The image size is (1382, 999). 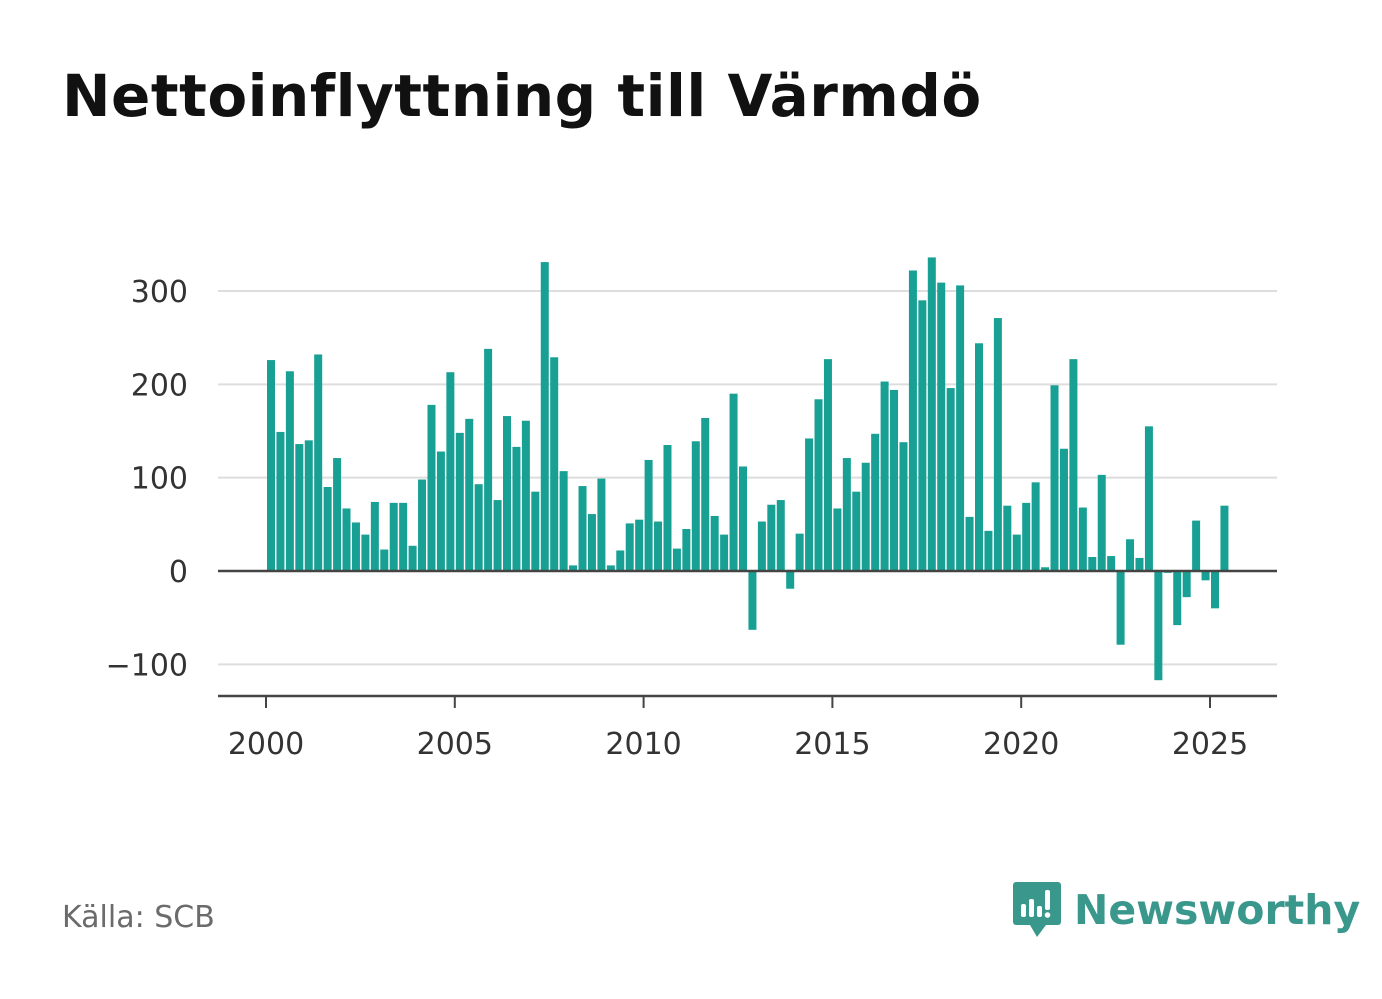 I want to click on y-tick-label: 100, so click(x=159, y=479).